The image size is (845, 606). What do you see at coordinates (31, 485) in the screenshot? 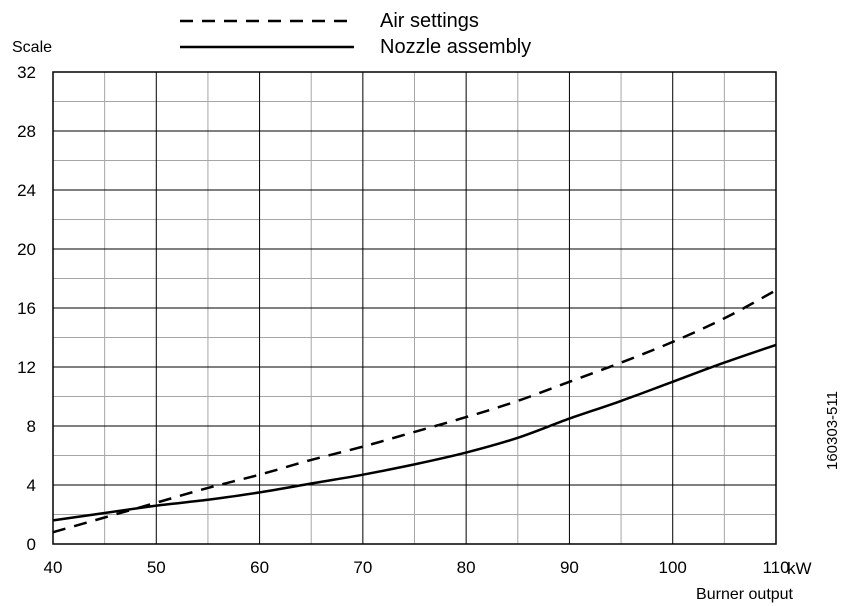
I see `y-tick-label: 4` at bounding box center [31, 485].